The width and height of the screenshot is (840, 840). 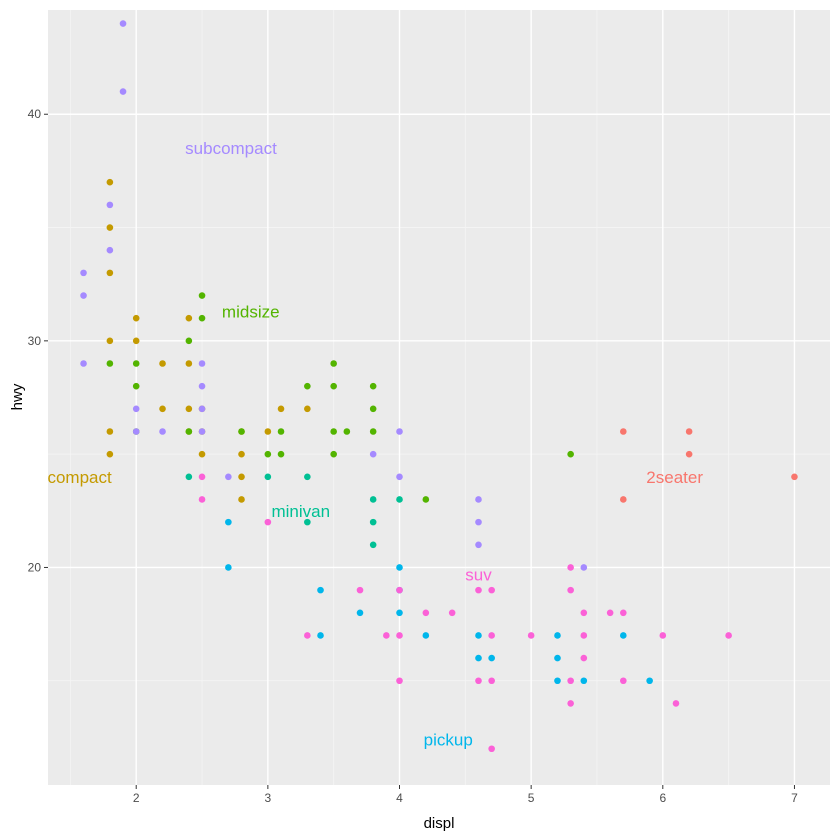 I want to click on class-label-subcompact: subcompact, so click(x=231, y=148).